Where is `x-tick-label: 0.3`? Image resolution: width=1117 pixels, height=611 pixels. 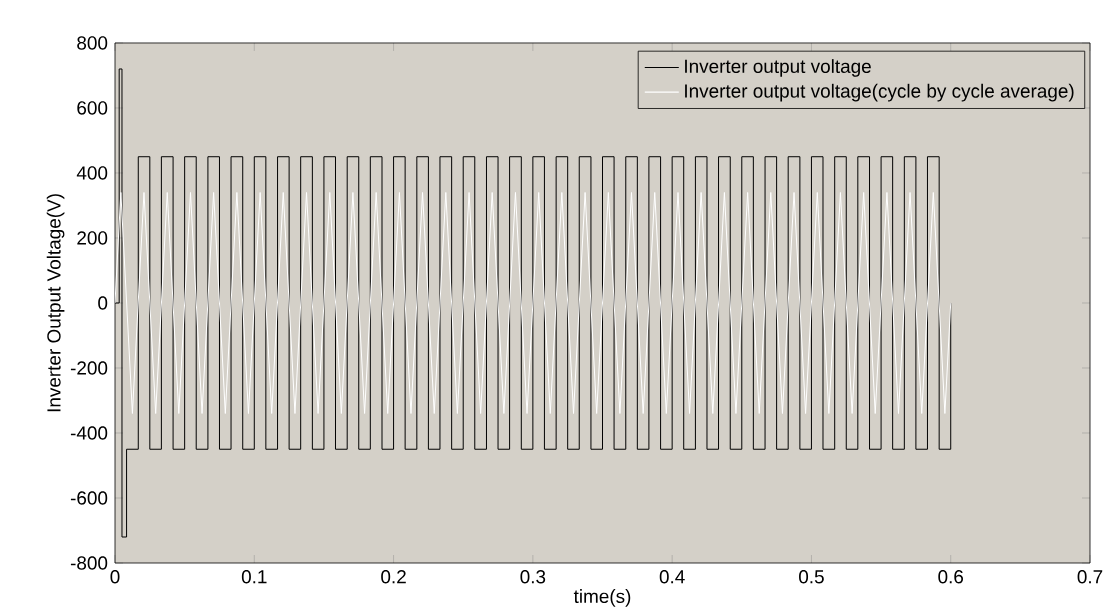
x-tick-label: 0.3 is located at coordinates (533, 577).